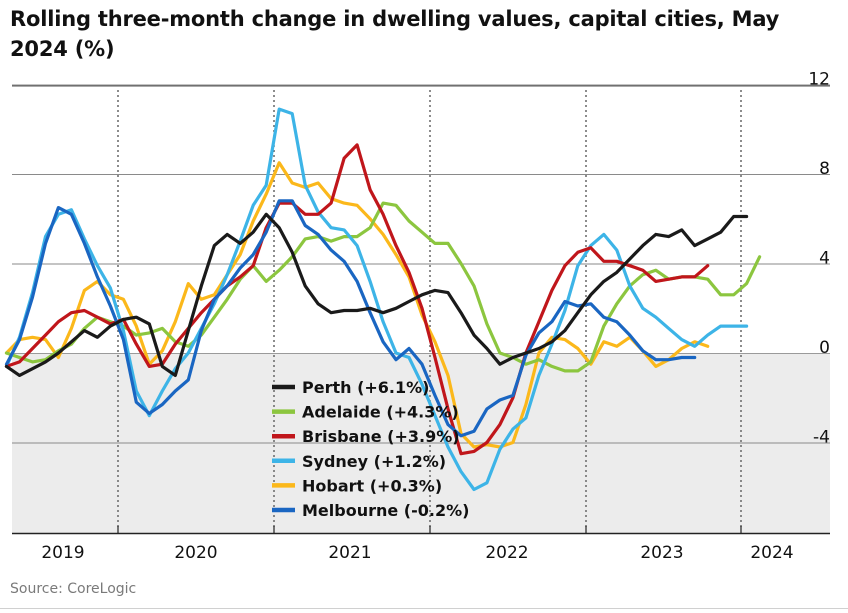 The height and width of the screenshot is (613, 848). What do you see at coordinates (73, 589) in the screenshot?
I see `source-note: Source: CoreLogic` at bounding box center [73, 589].